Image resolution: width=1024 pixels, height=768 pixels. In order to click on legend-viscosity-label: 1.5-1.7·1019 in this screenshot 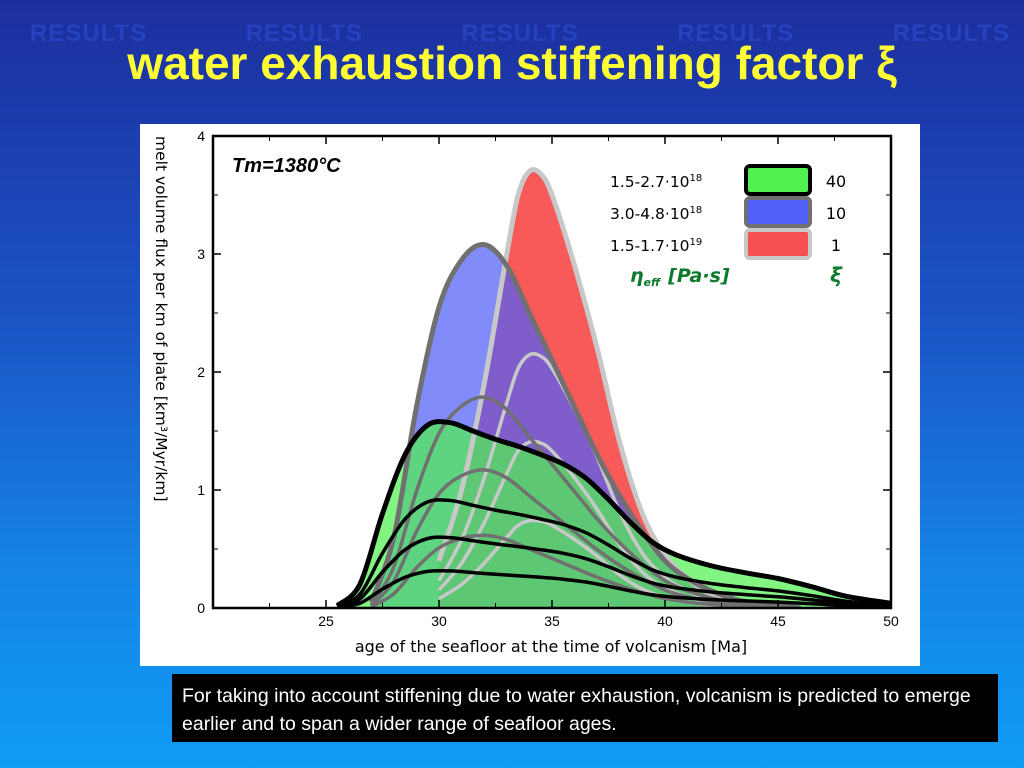, I will do `click(656, 246)`.